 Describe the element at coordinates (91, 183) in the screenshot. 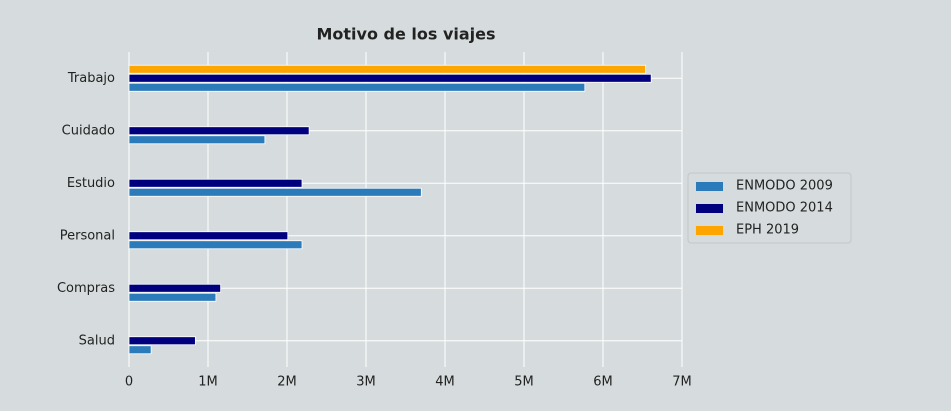

I see `y-tick-label: Estudio` at that location.